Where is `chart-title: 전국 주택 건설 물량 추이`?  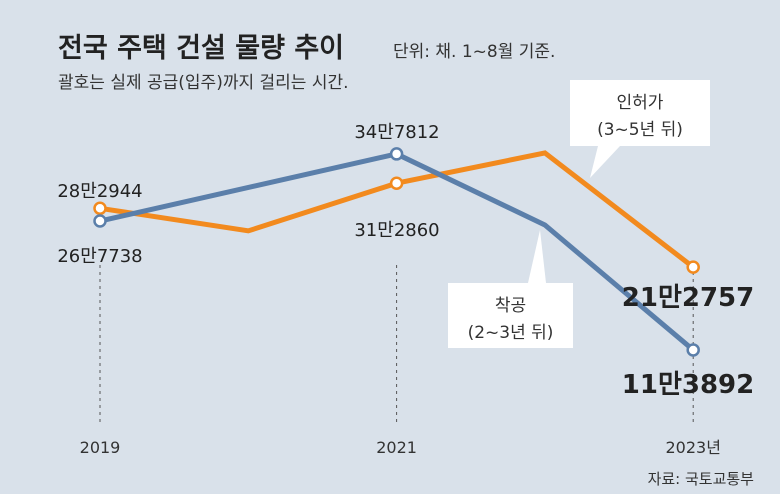 chart-title: 전국 주택 건설 물량 추이 is located at coordinates (201, 48).